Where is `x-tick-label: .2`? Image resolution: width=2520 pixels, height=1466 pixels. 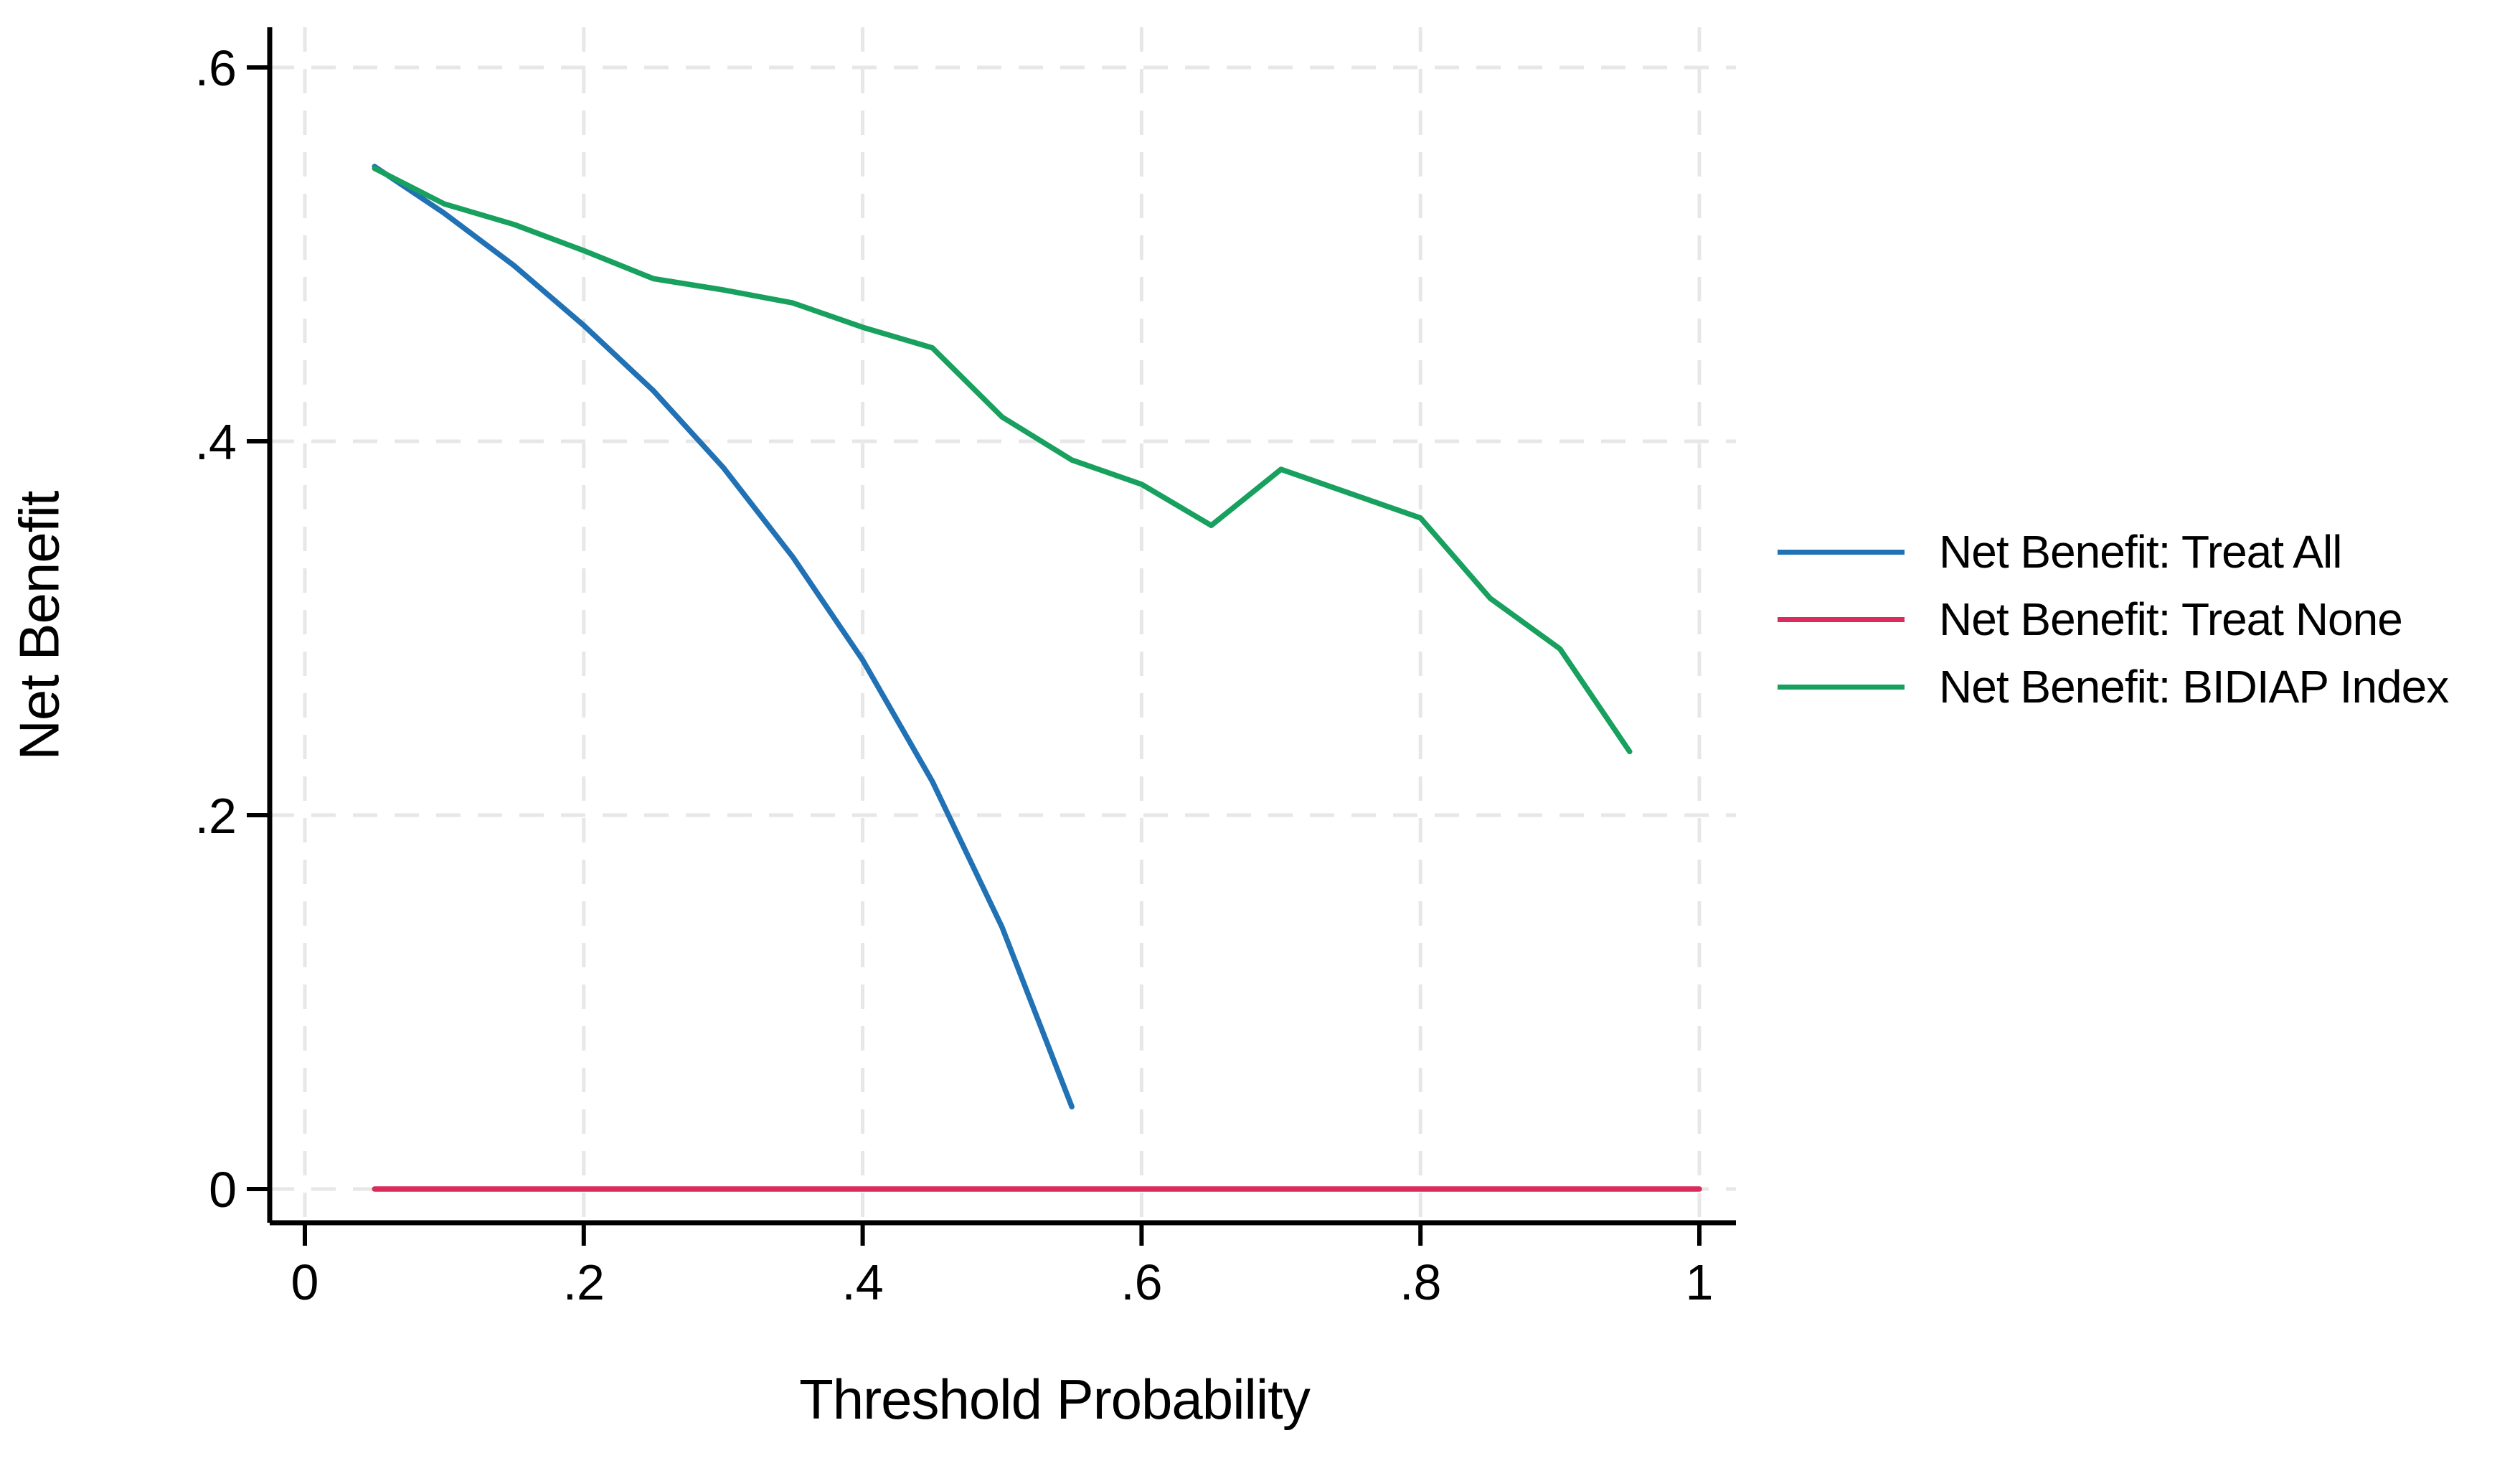
x-tick-label: .2 is located at coordinates (584, 1282).